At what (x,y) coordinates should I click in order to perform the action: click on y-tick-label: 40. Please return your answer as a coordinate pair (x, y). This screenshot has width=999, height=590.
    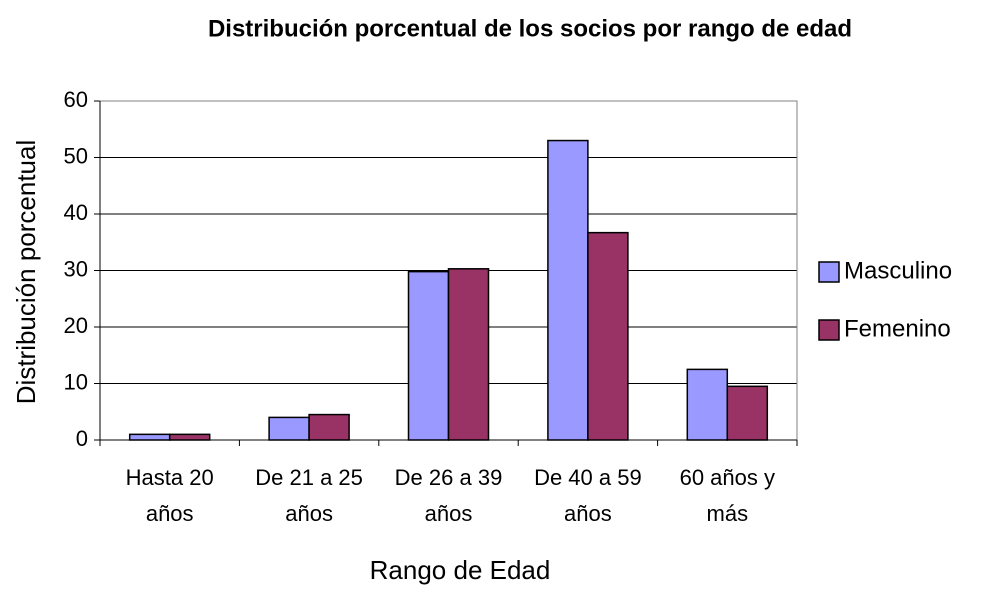
    Looking at the image, I should click on (76, 212).